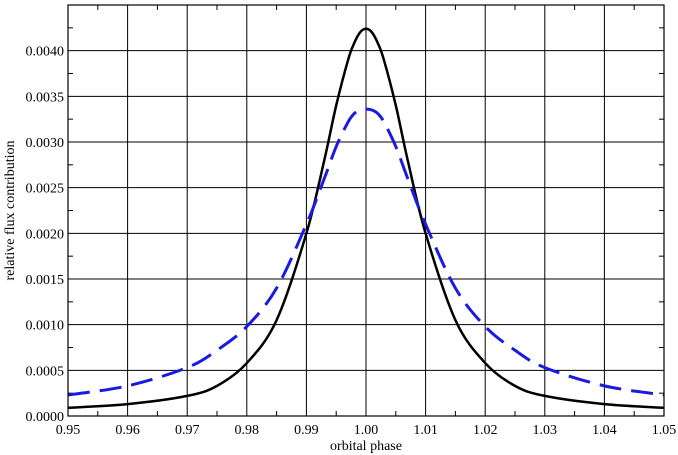 This screenshot has width=678, height=455. I want to click on x-axis-label: orbital phase, so click(366, 446).